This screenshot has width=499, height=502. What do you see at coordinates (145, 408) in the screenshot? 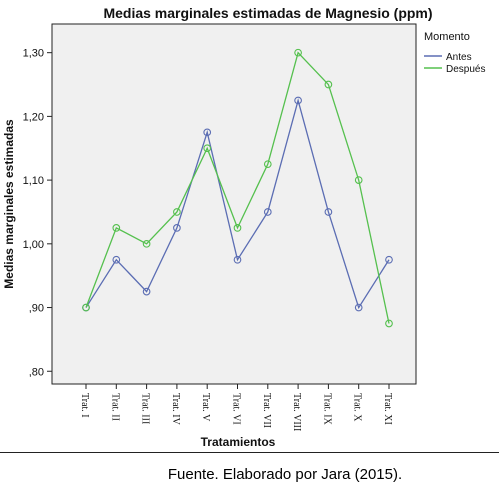
I see `x-tick-label: Trat. III` at bounding box center [145, 408].